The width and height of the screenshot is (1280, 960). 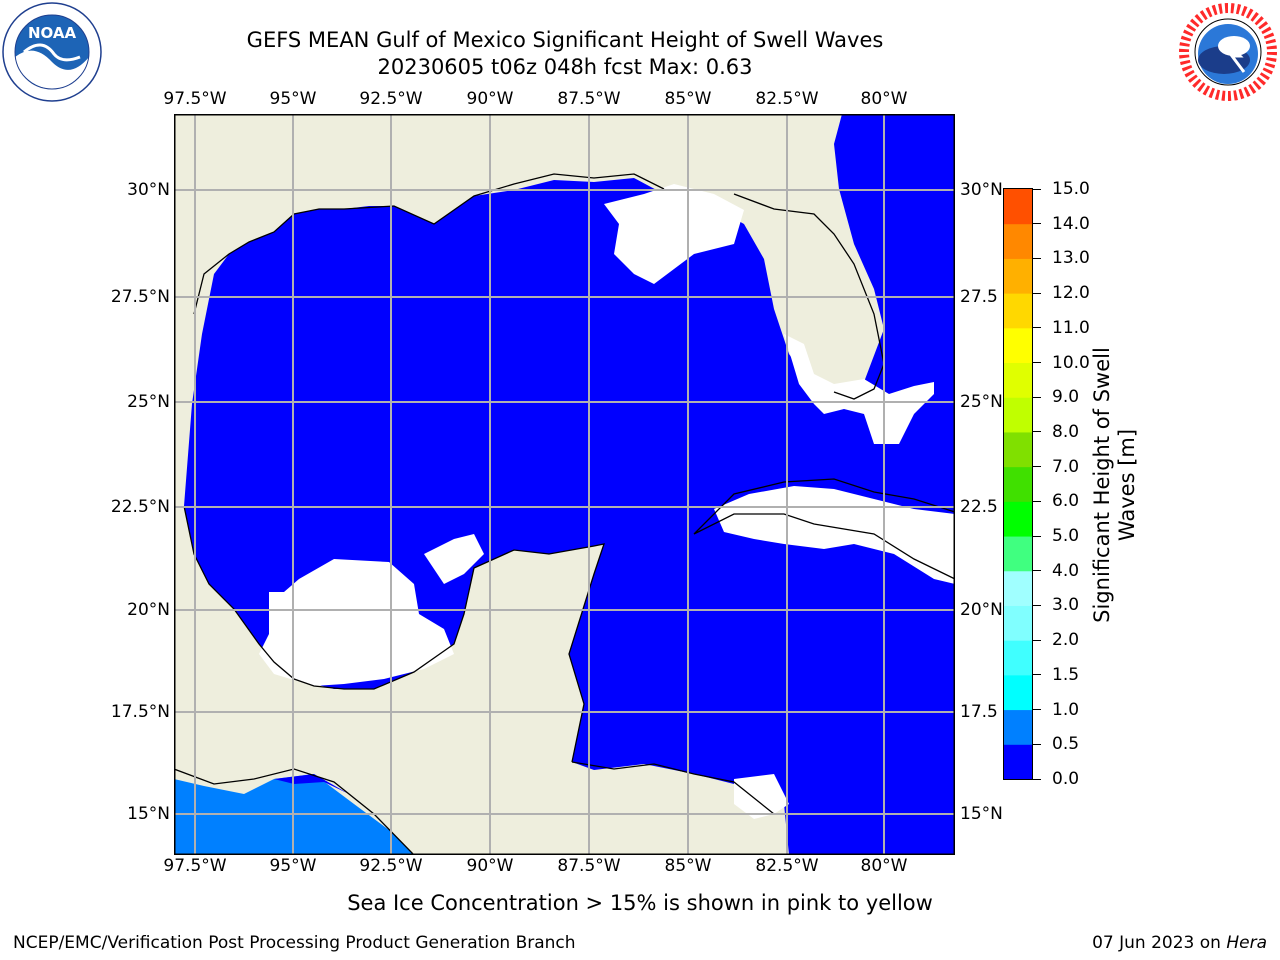 I want to click on colorbar-tick-label: 5.0, so click(x=1066, y=536).